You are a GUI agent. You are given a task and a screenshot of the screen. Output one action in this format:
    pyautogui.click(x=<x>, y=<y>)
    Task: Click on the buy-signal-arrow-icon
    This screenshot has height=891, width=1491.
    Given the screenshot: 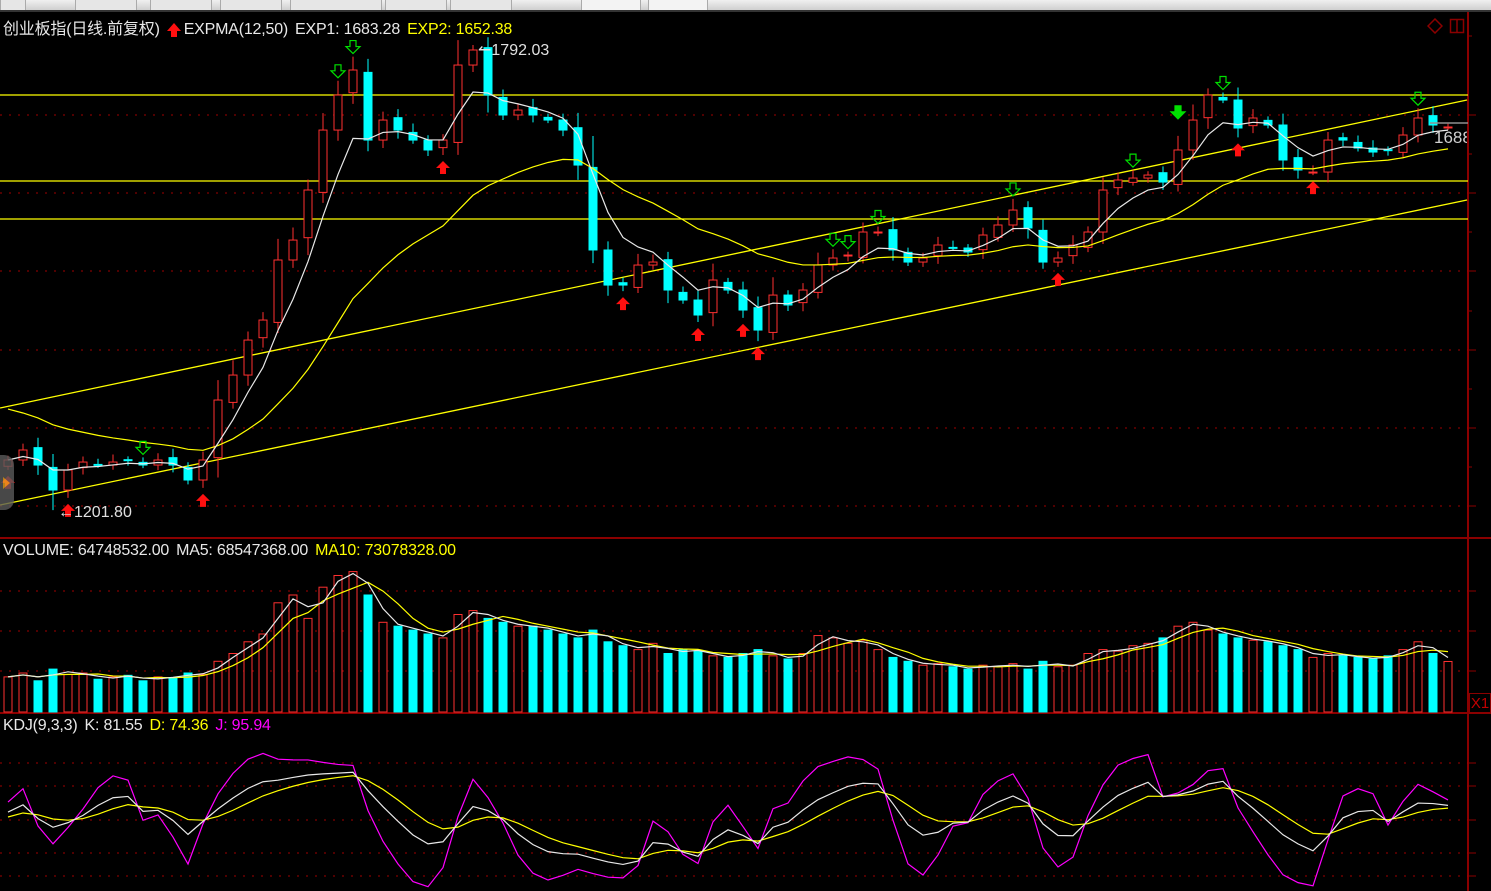 What is the action you would take?
    pyautogui.click(x=443, y=168)
    